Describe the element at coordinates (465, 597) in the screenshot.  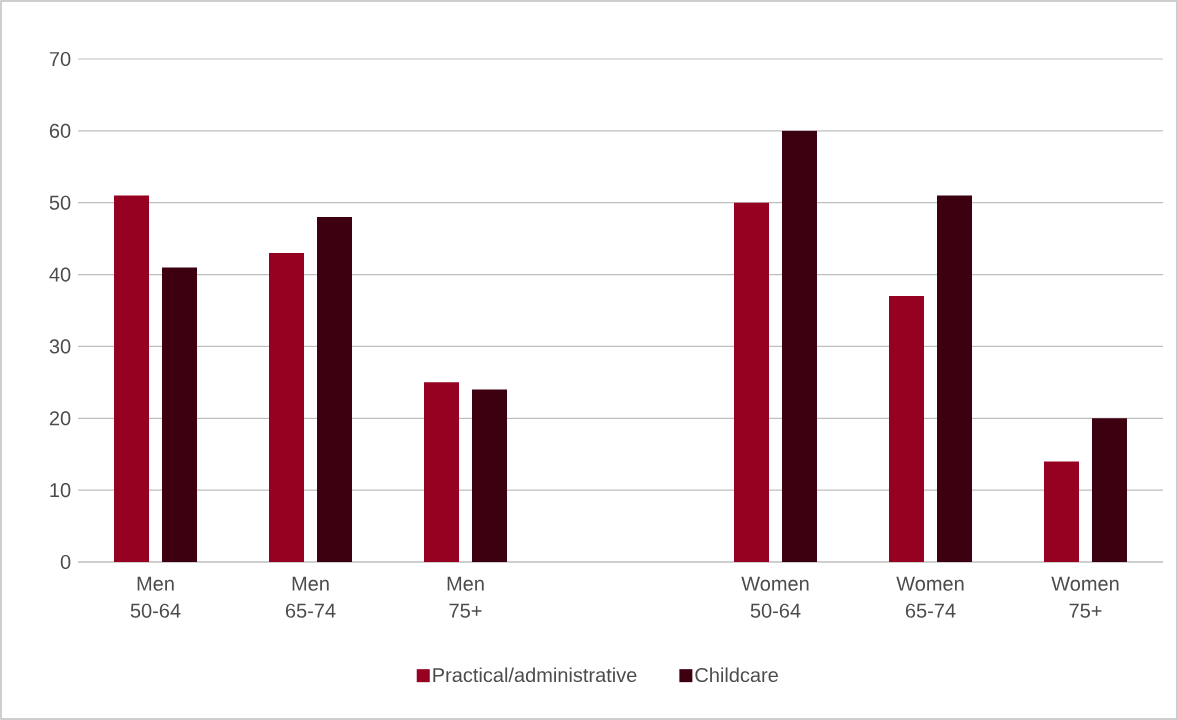
I see `x-tick-label: Men 75+` at that location.